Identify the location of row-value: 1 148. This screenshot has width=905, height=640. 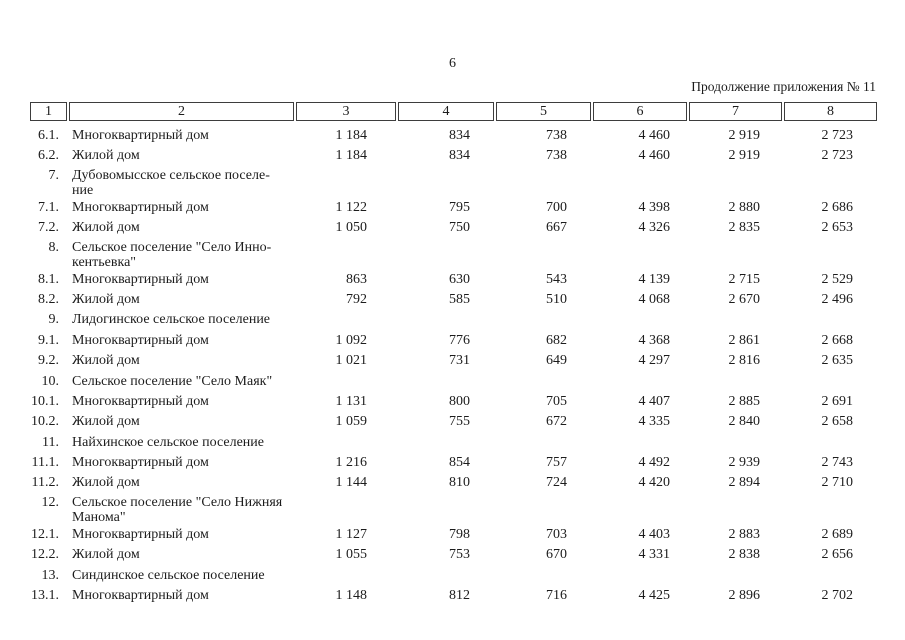
(351, 596).